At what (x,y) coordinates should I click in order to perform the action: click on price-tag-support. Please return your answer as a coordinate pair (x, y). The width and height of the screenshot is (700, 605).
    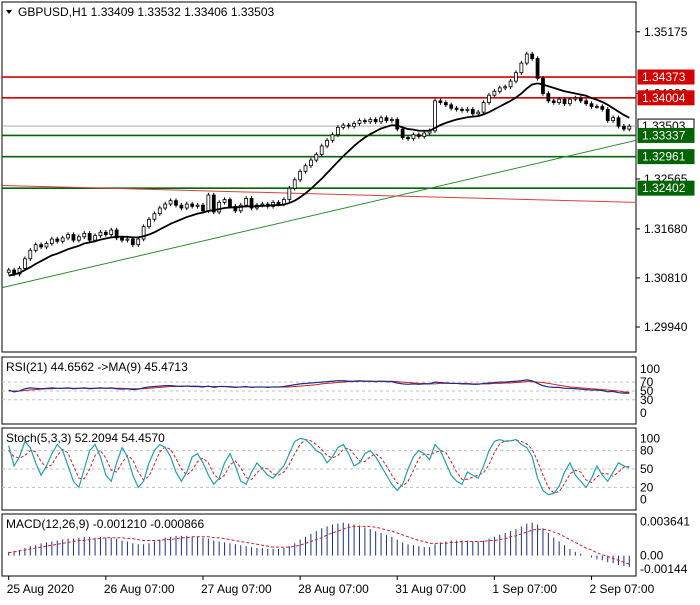
    Looking at the image, I should click on (666, 157).